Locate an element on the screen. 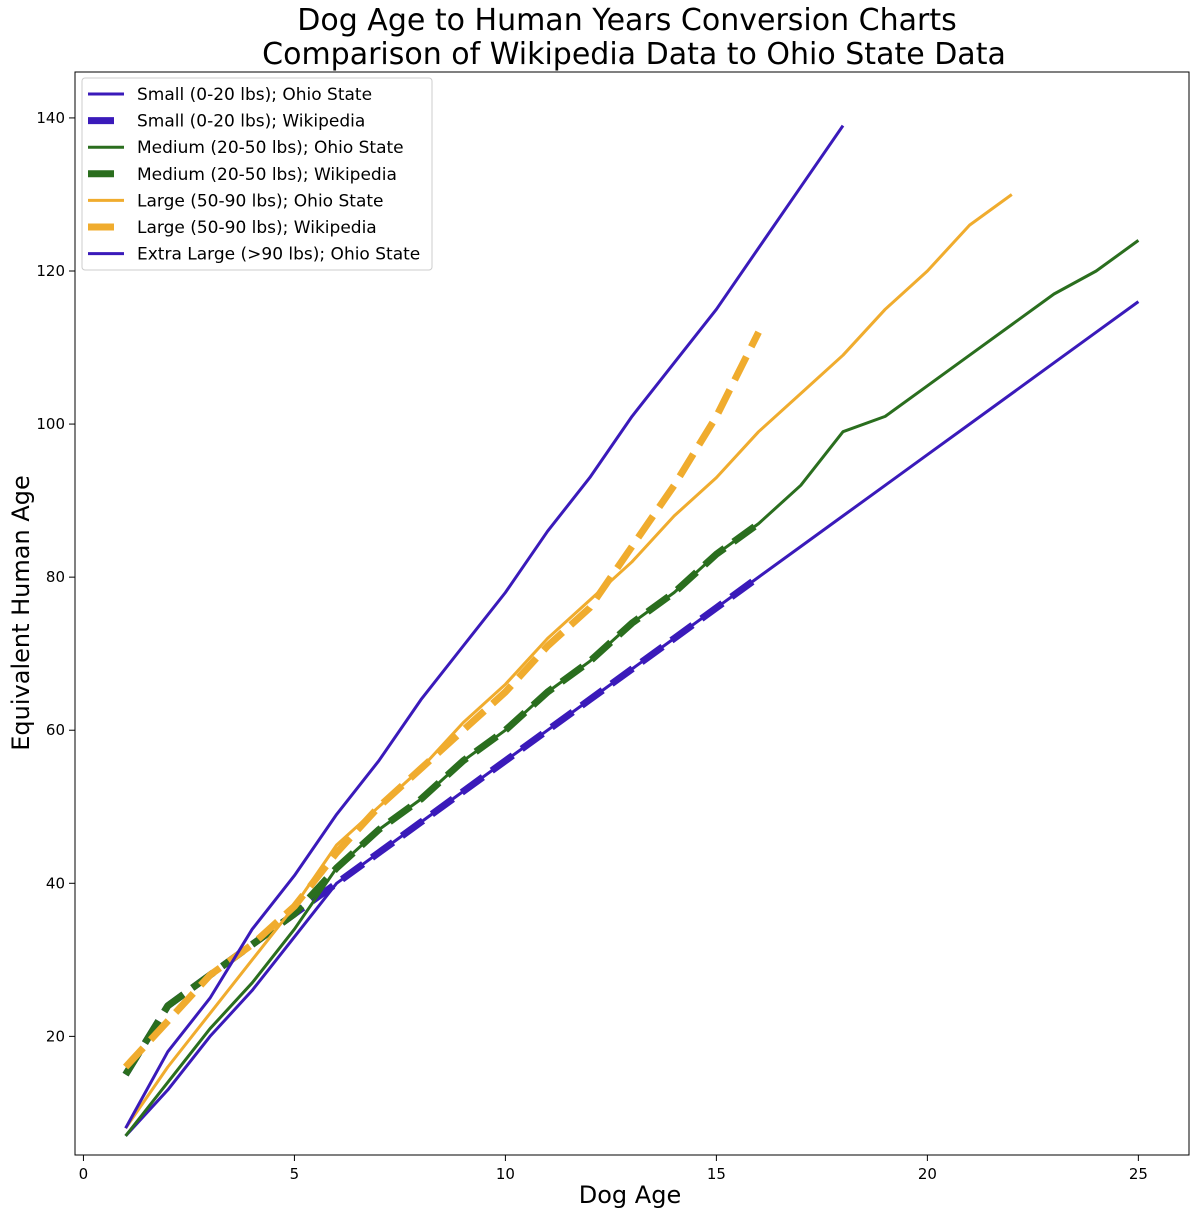 The image size is (1195, 1214). x-tick-label: 25 is located at coordinates (1138, 1174).